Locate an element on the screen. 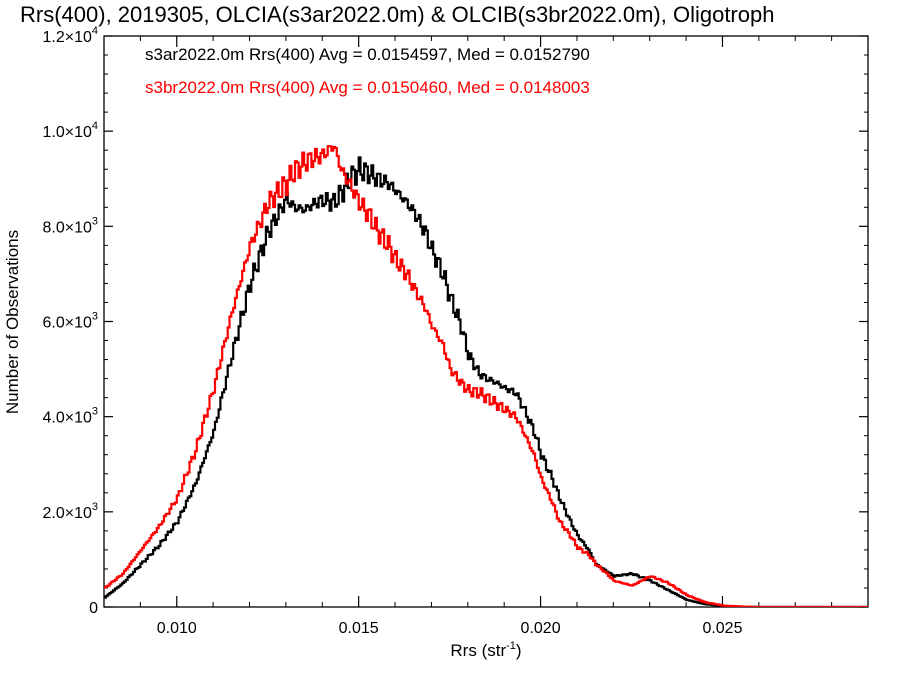  y-tick-label: 6.0×10³ is located at coordinates (70, 321).